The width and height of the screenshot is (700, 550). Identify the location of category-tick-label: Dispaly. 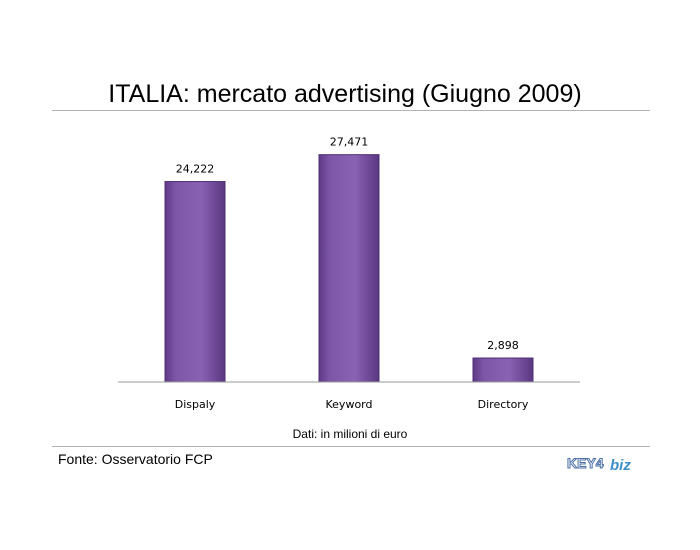
(195, 404).